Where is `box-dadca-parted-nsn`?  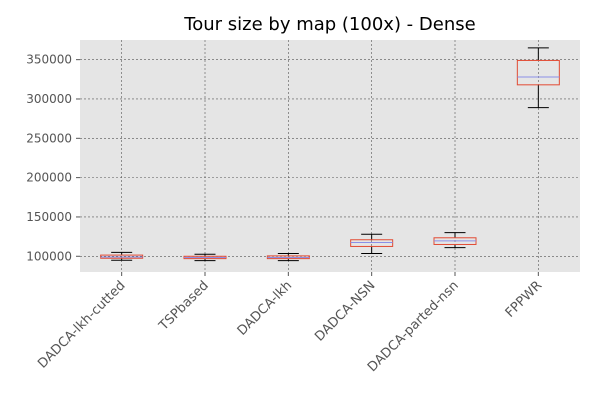
box-dadca-parted-nsn is located at coordinates (455, 240).